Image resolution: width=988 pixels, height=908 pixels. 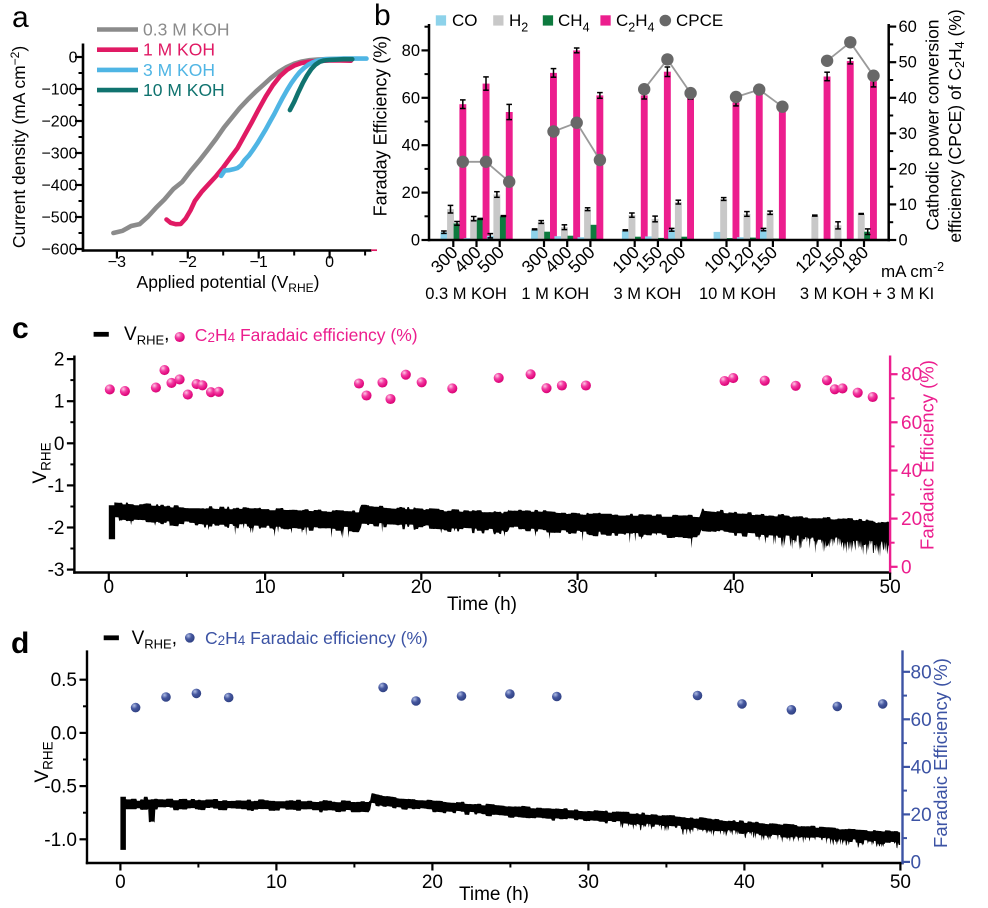 I want to click on svg-text: d, so click(x=20, y=643).